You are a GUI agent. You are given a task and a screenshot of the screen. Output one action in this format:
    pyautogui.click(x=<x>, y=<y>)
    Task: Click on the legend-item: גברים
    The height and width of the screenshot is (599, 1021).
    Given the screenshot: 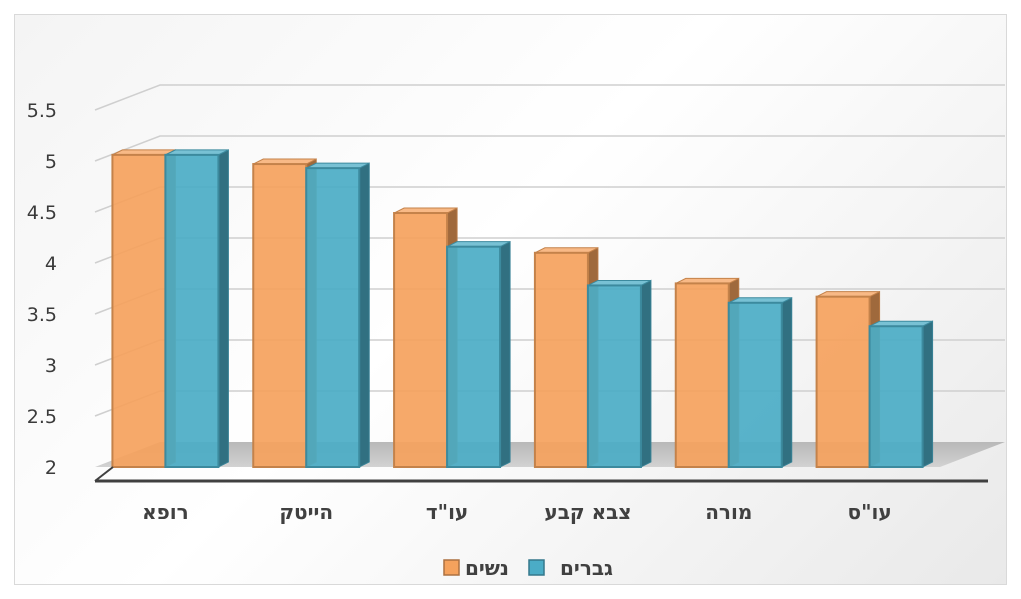 What is the action you would take?
    pyautogui.click(x=570, y=568)
    